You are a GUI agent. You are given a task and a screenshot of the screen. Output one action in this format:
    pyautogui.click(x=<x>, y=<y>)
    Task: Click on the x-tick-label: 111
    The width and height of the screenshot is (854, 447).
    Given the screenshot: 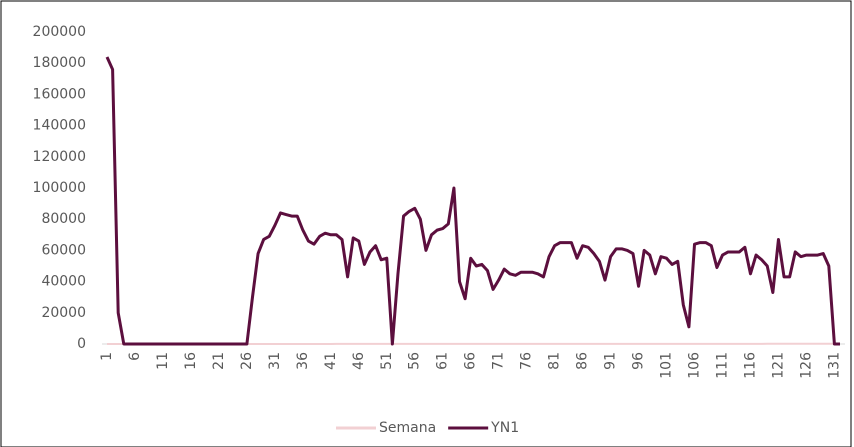 What is the action you would take?
    pyautogui.click(x=722, y=365)
    